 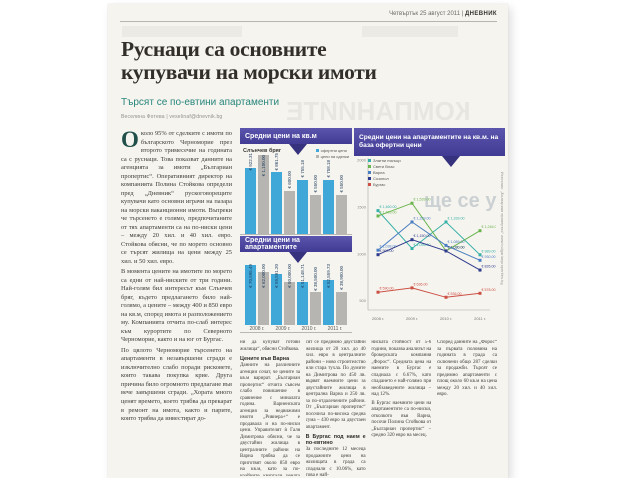 What do you see at coordinates (384, 178) in the screenshot?
I see `legend-item: Созопол` at bounding box center [384, 178].